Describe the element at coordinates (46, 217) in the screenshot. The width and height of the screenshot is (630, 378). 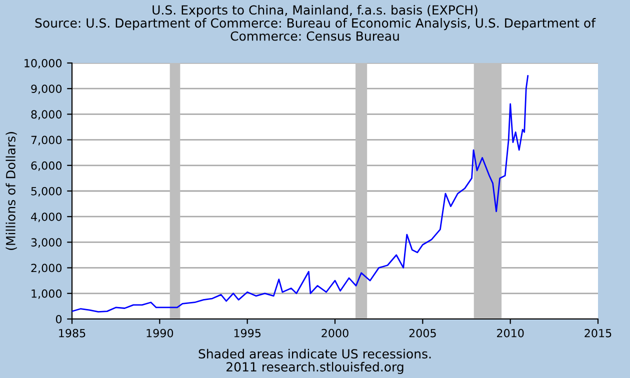
I see `y-tick-label: 4,000` at that location.